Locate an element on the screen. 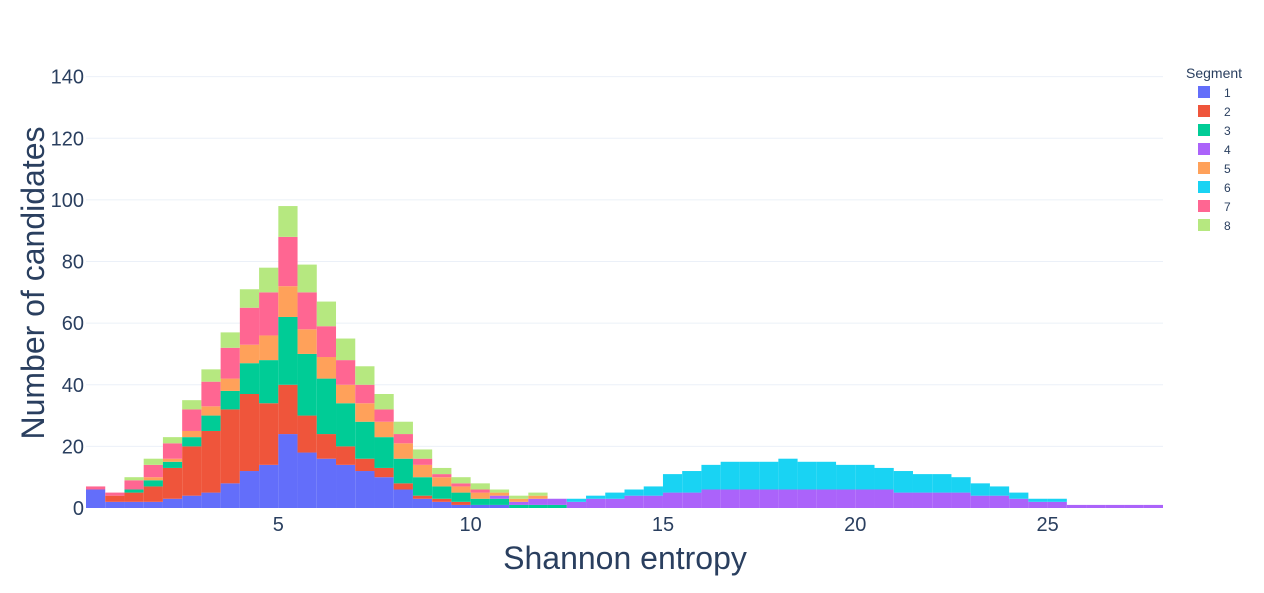  y-tick-label: 80 is located at coordinates (73, 263).